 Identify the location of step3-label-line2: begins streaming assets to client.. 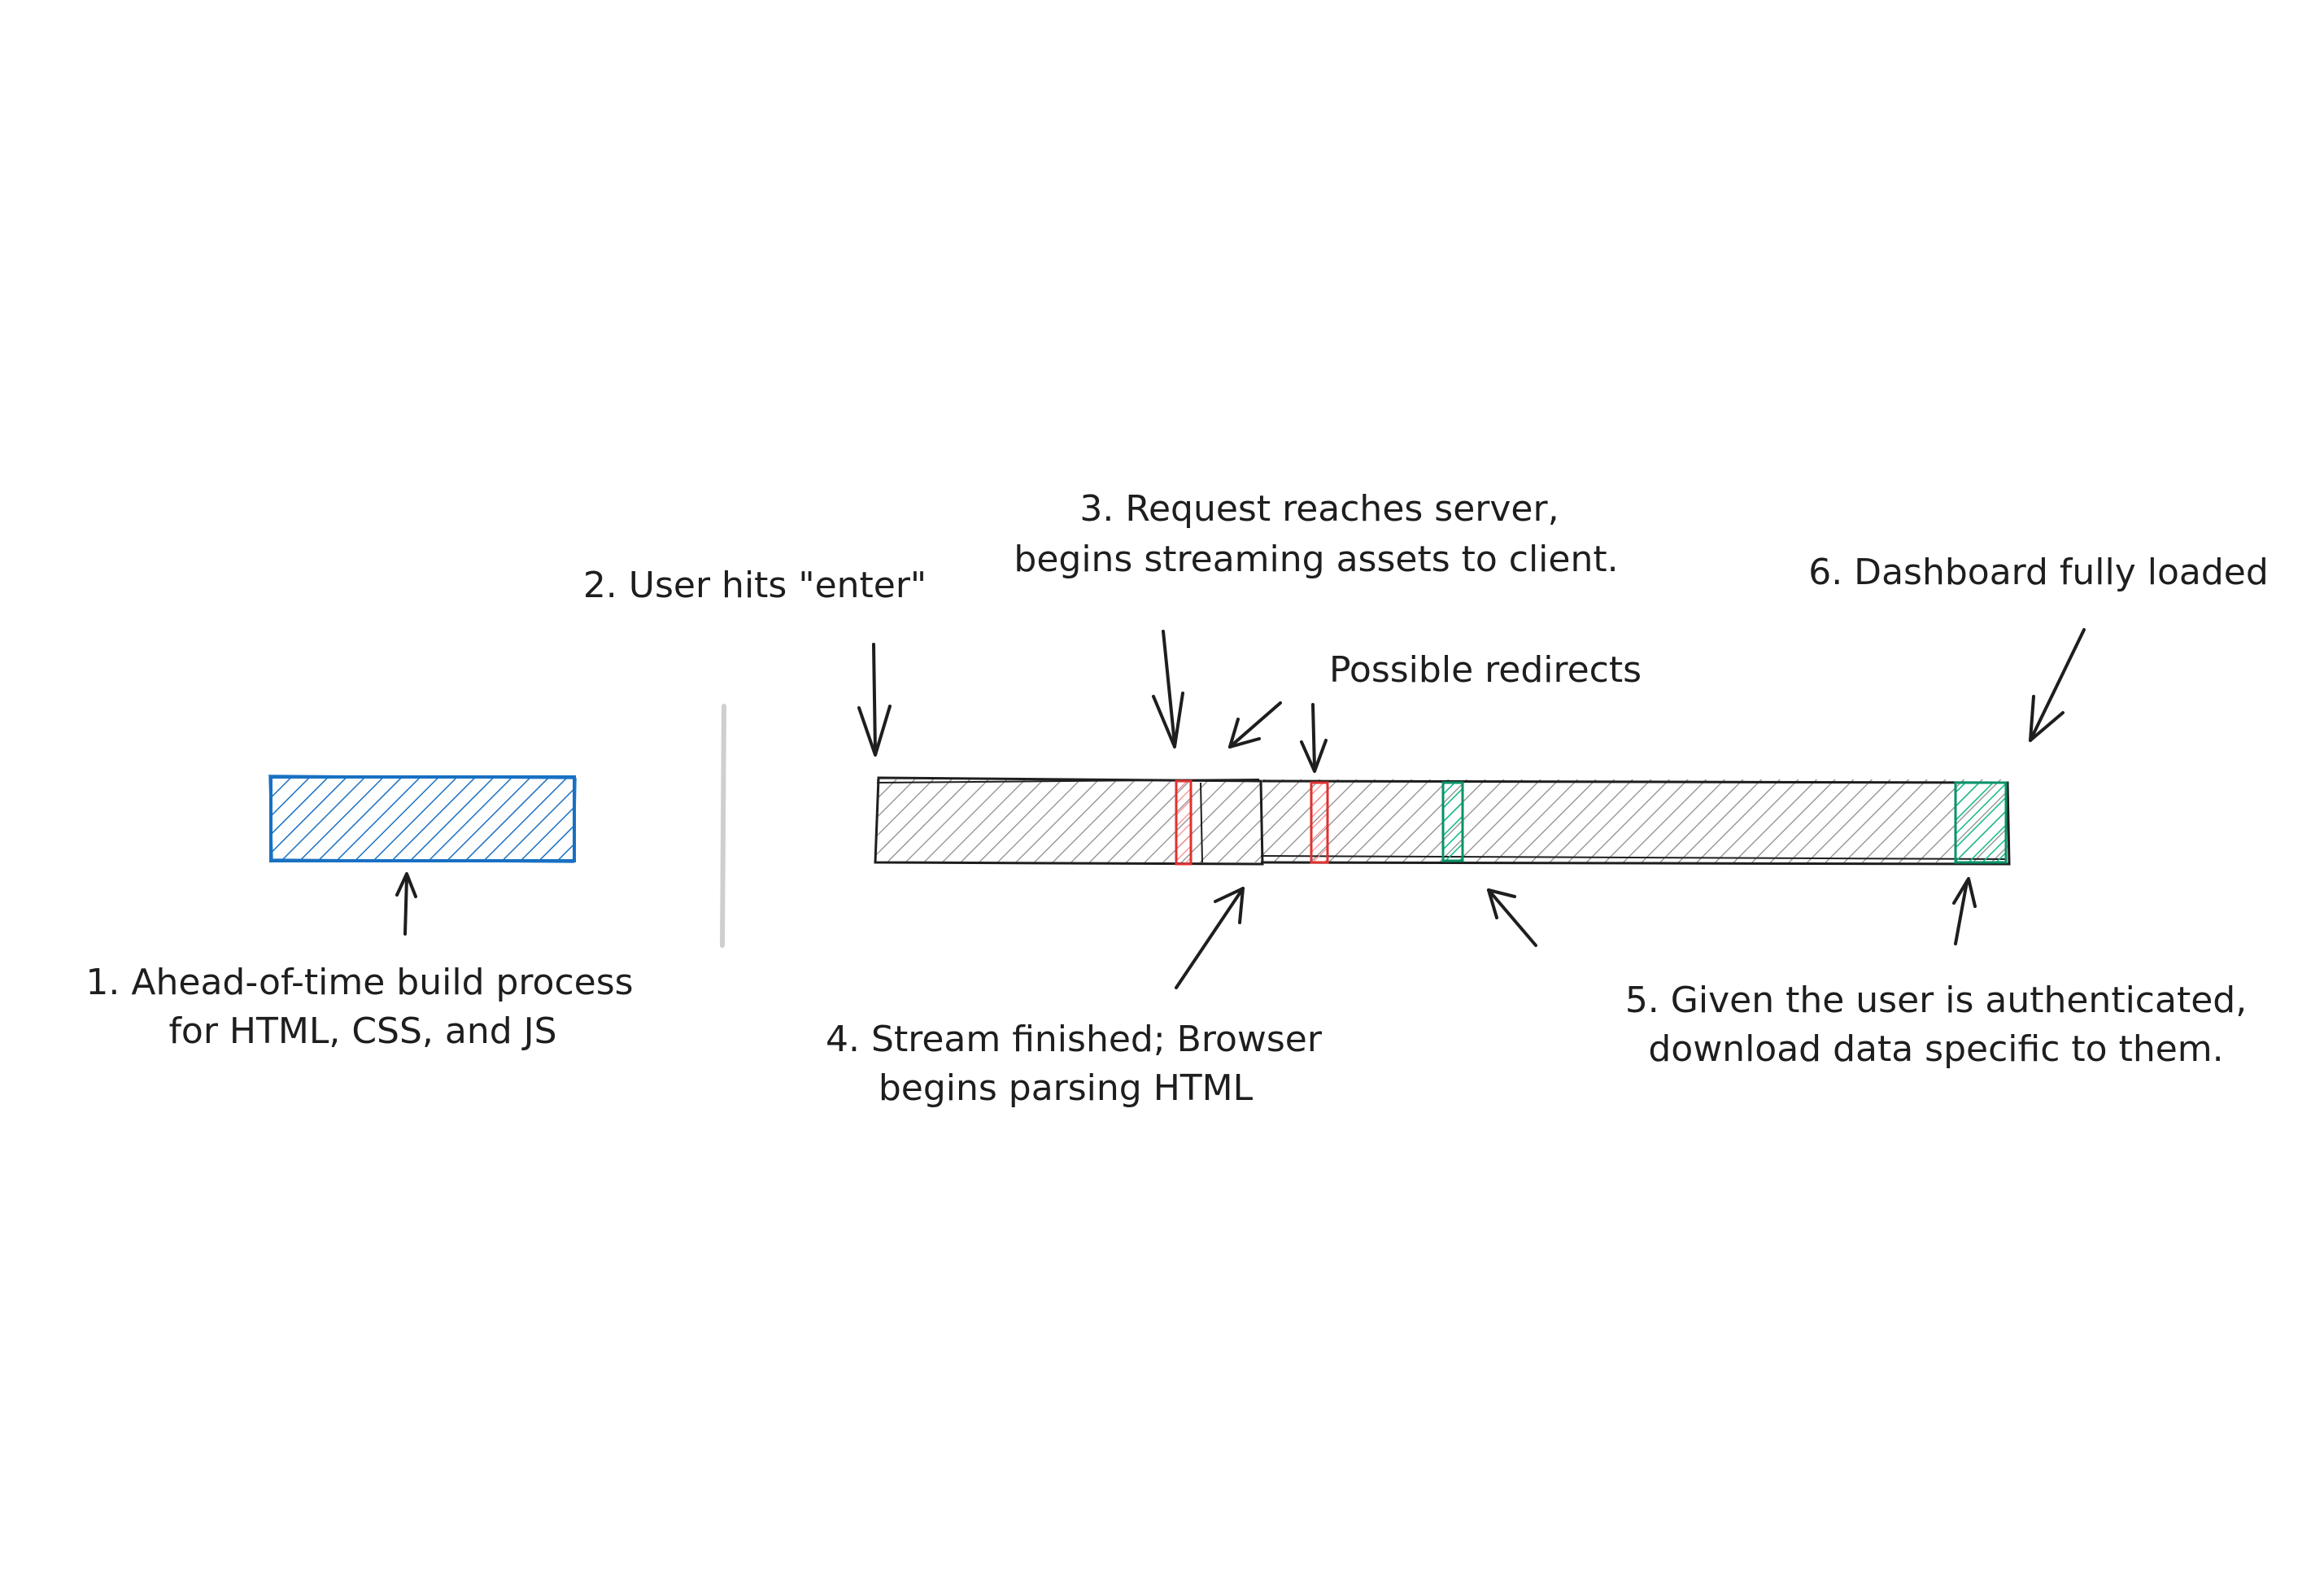
(1316, 559).